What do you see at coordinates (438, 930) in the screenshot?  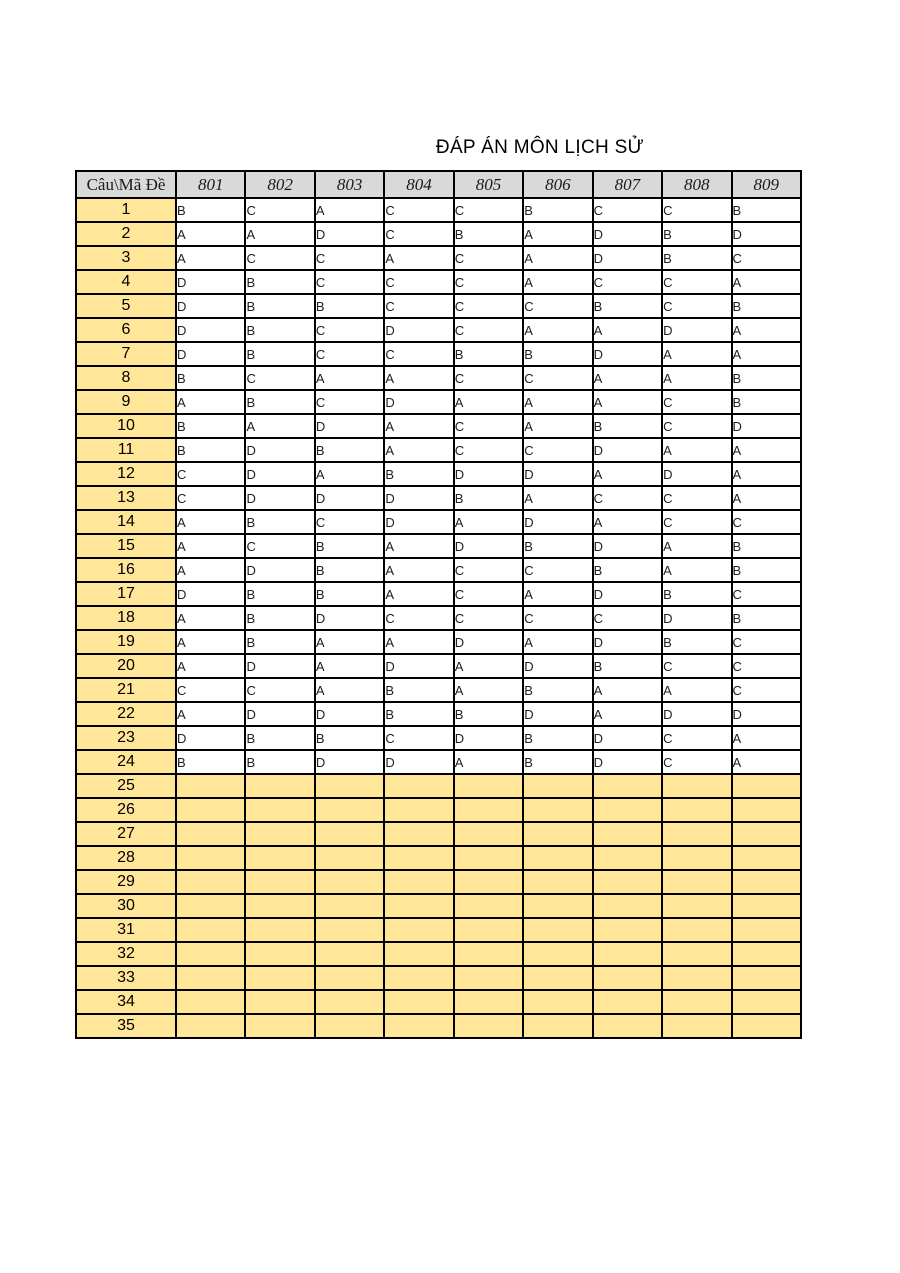 I see `empty-answer-row: 31` at bounding box center [438, 930].